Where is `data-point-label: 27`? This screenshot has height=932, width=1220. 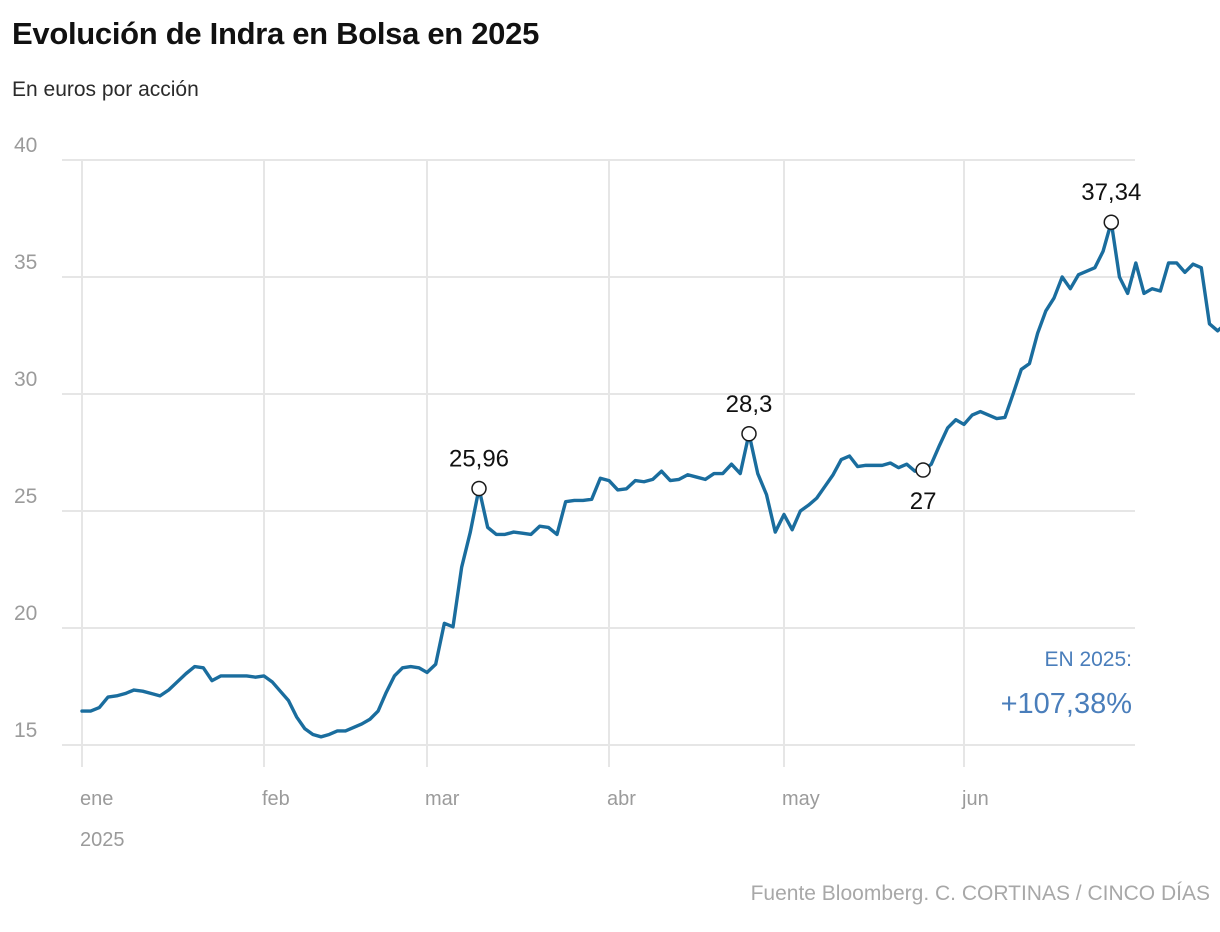
data-point-label: 27 is located at coordinates (923, 501).